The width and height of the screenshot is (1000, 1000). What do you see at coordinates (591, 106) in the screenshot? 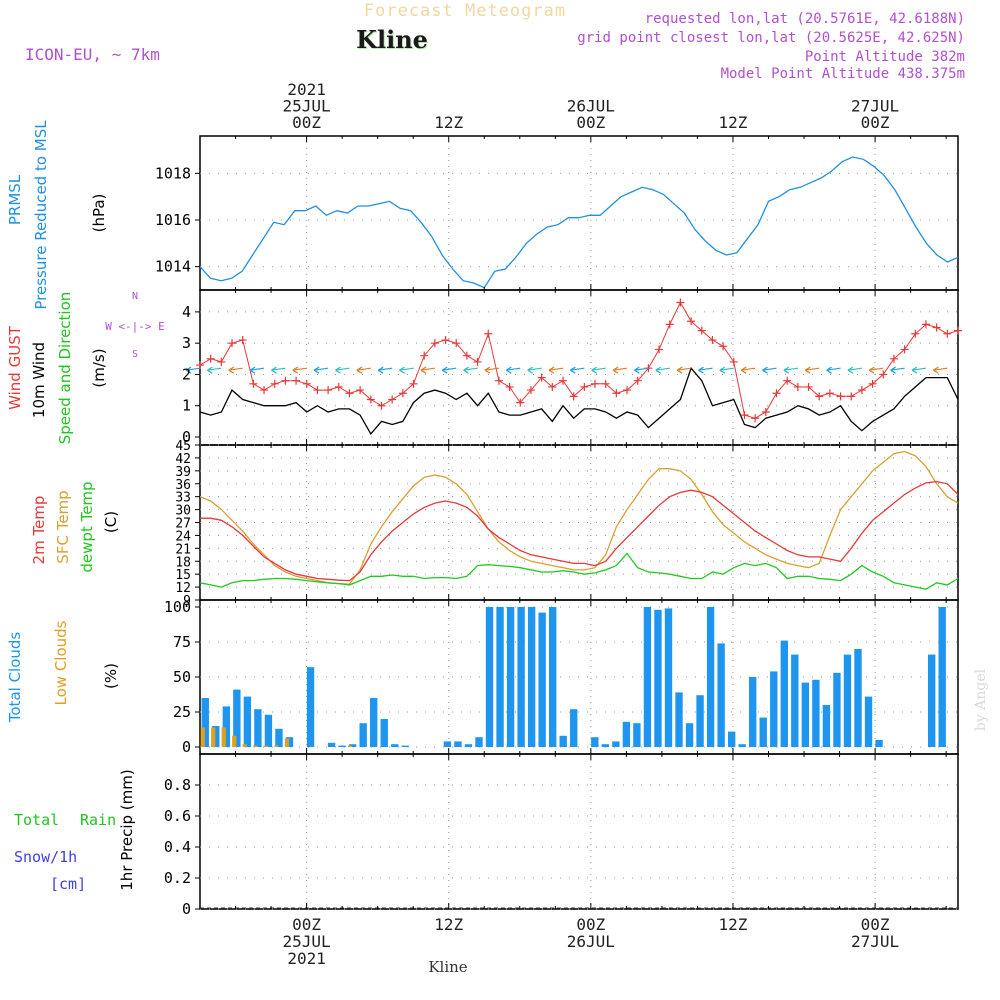
I see `top-time-label: 26JUL` at bounding box center [591, 106].